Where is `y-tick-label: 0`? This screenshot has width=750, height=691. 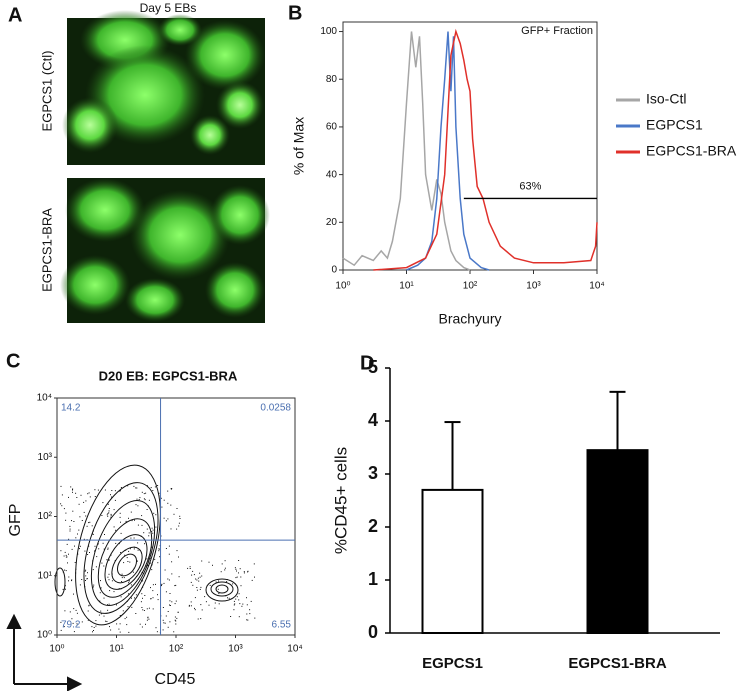
y-tick-label: 0 is located at coordinates (373, 632).